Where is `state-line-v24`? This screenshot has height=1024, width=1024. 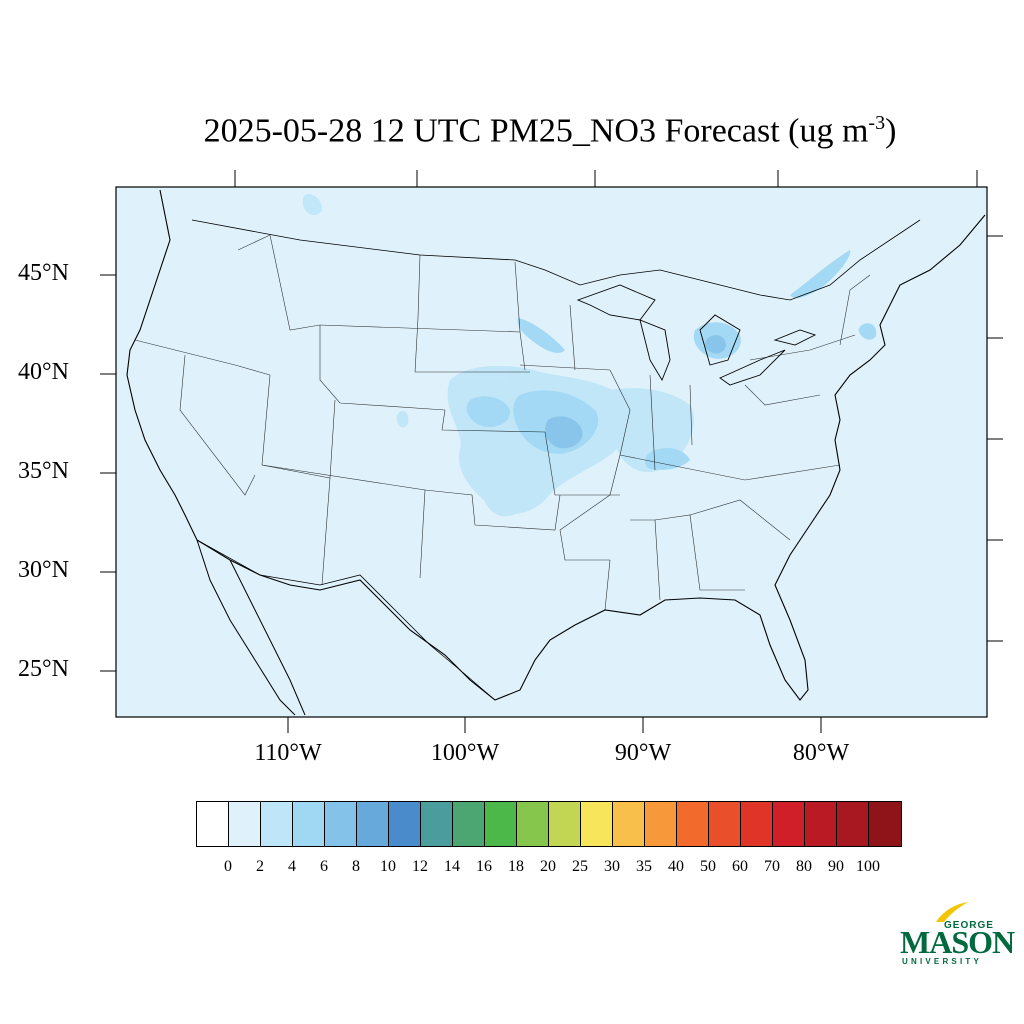 state-line-v24 is located at coordinates (699, 552).